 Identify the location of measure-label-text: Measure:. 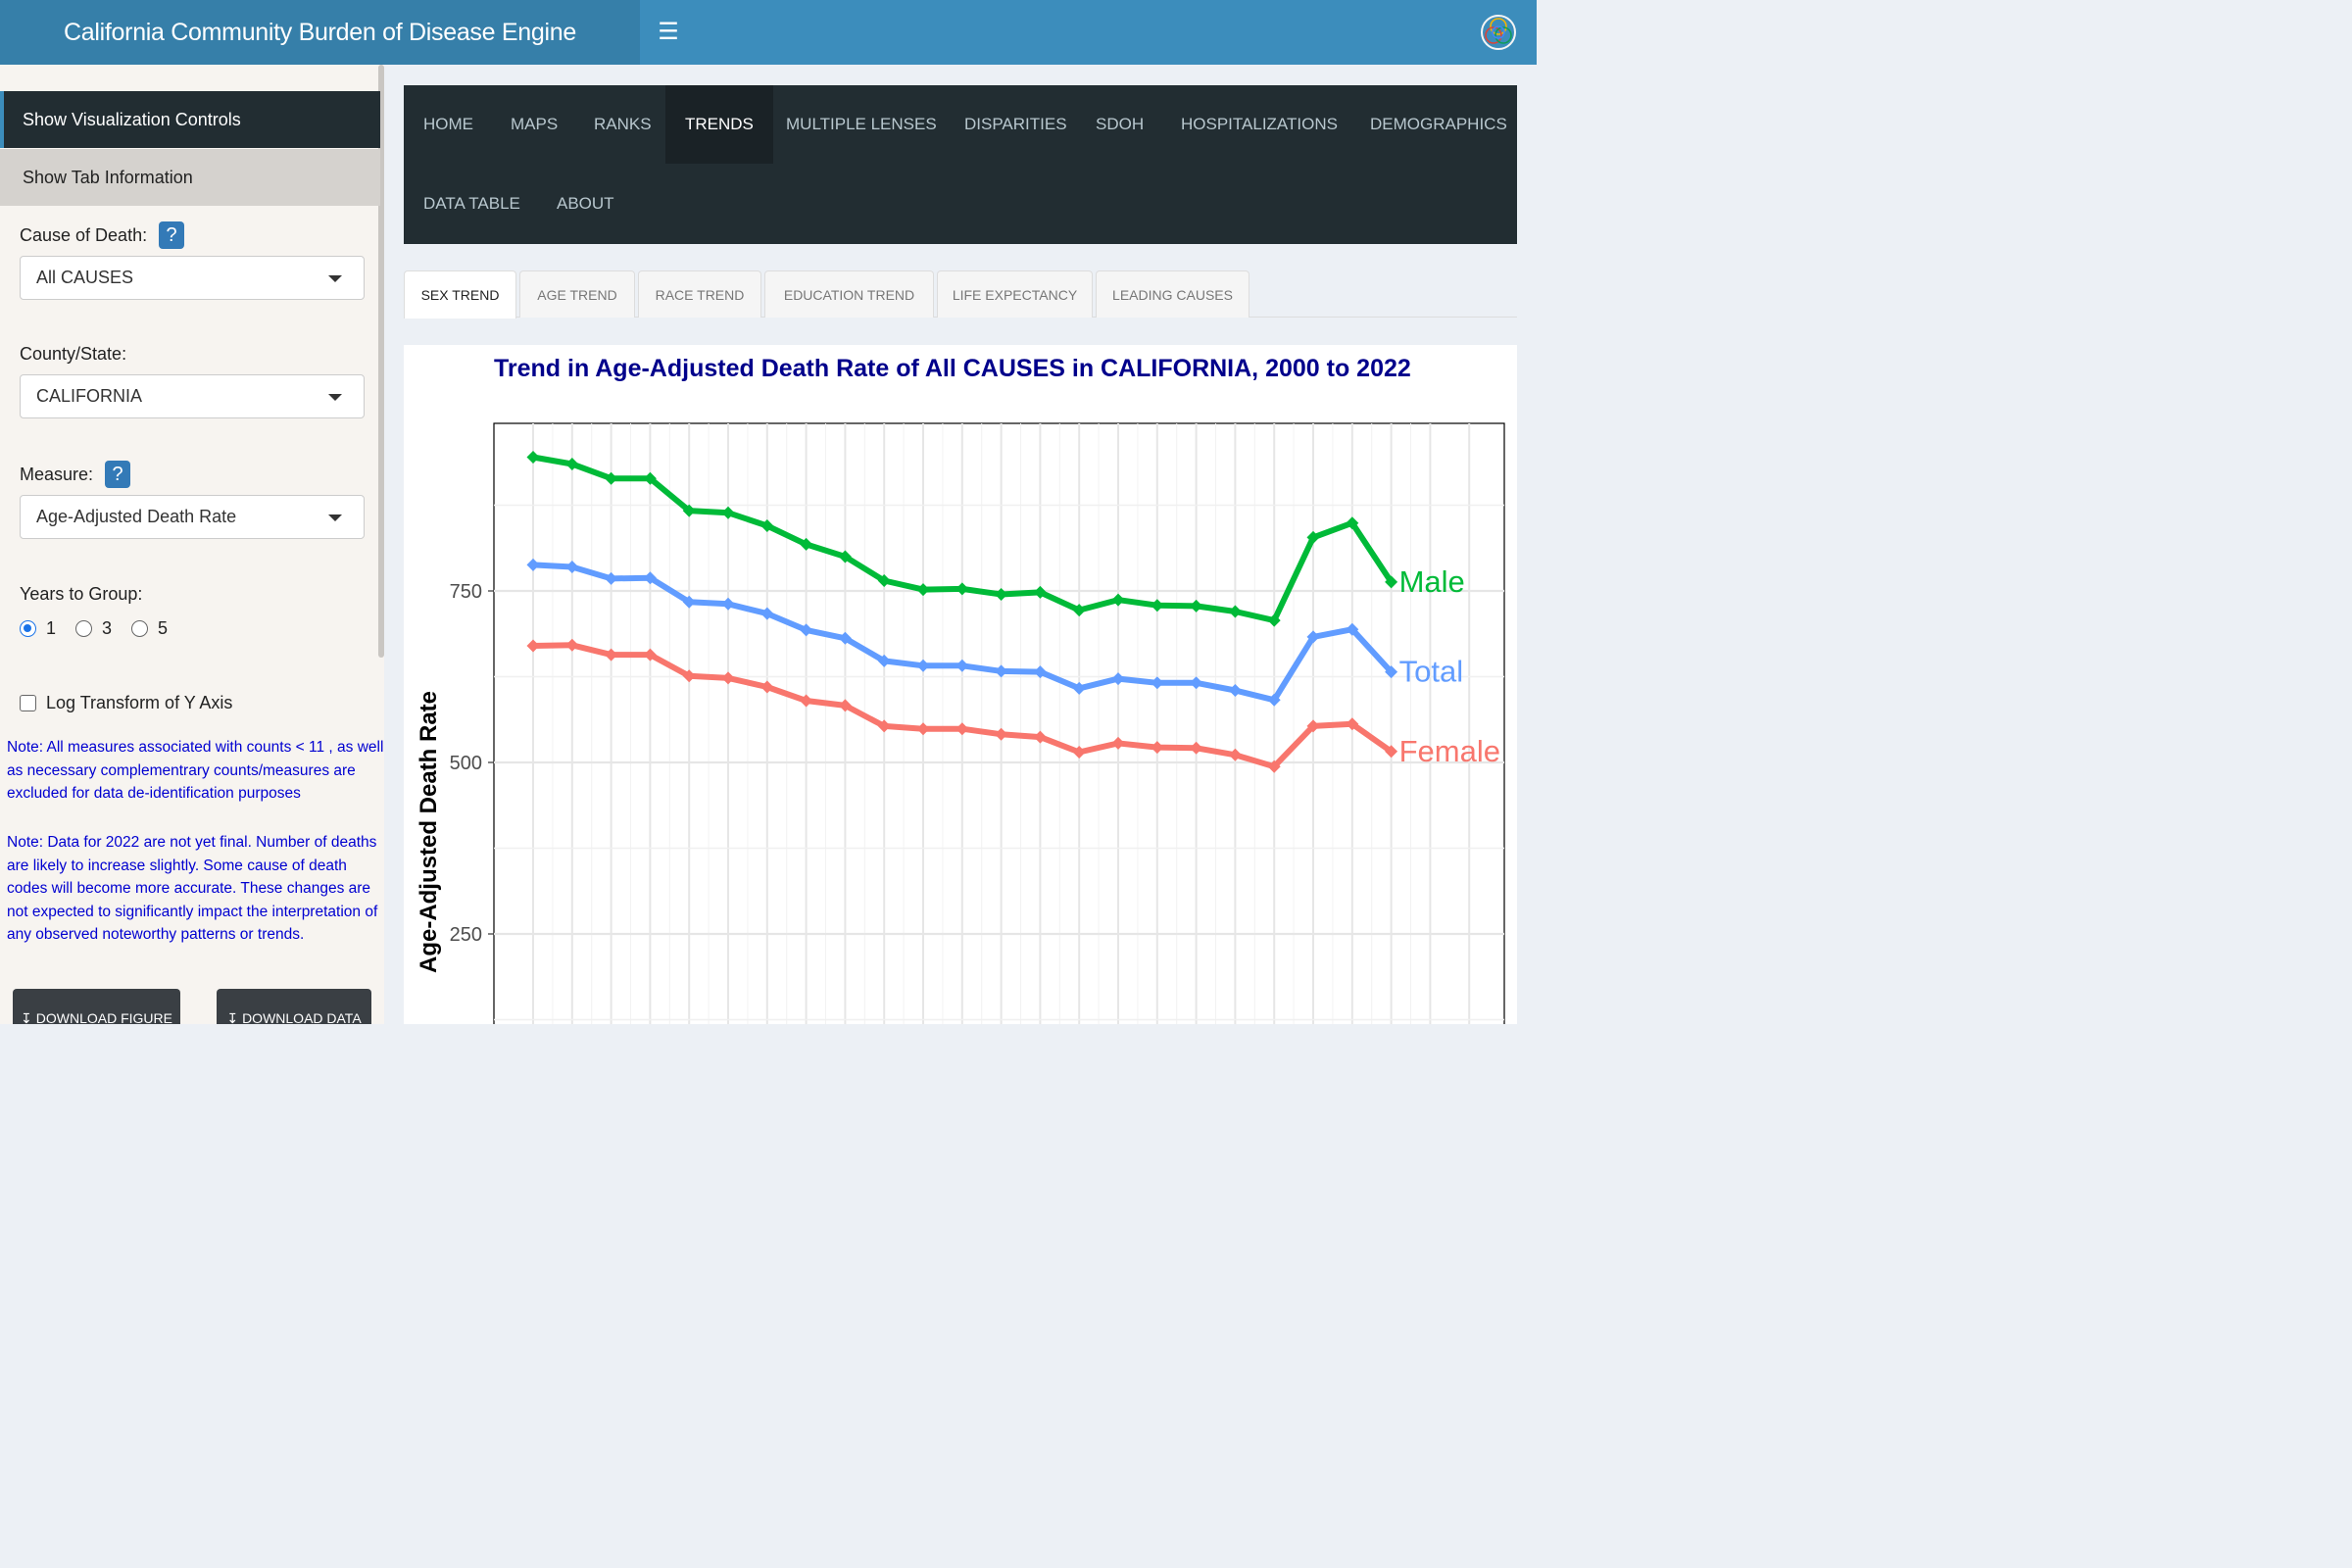
(57, 474).